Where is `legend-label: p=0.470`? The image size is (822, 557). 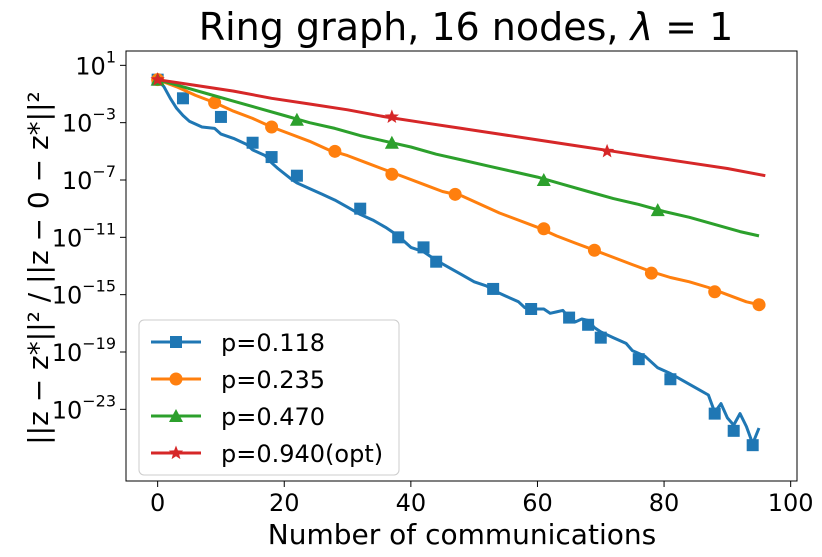
legend-label: p=0.470 is located at coordinates (273, 417).